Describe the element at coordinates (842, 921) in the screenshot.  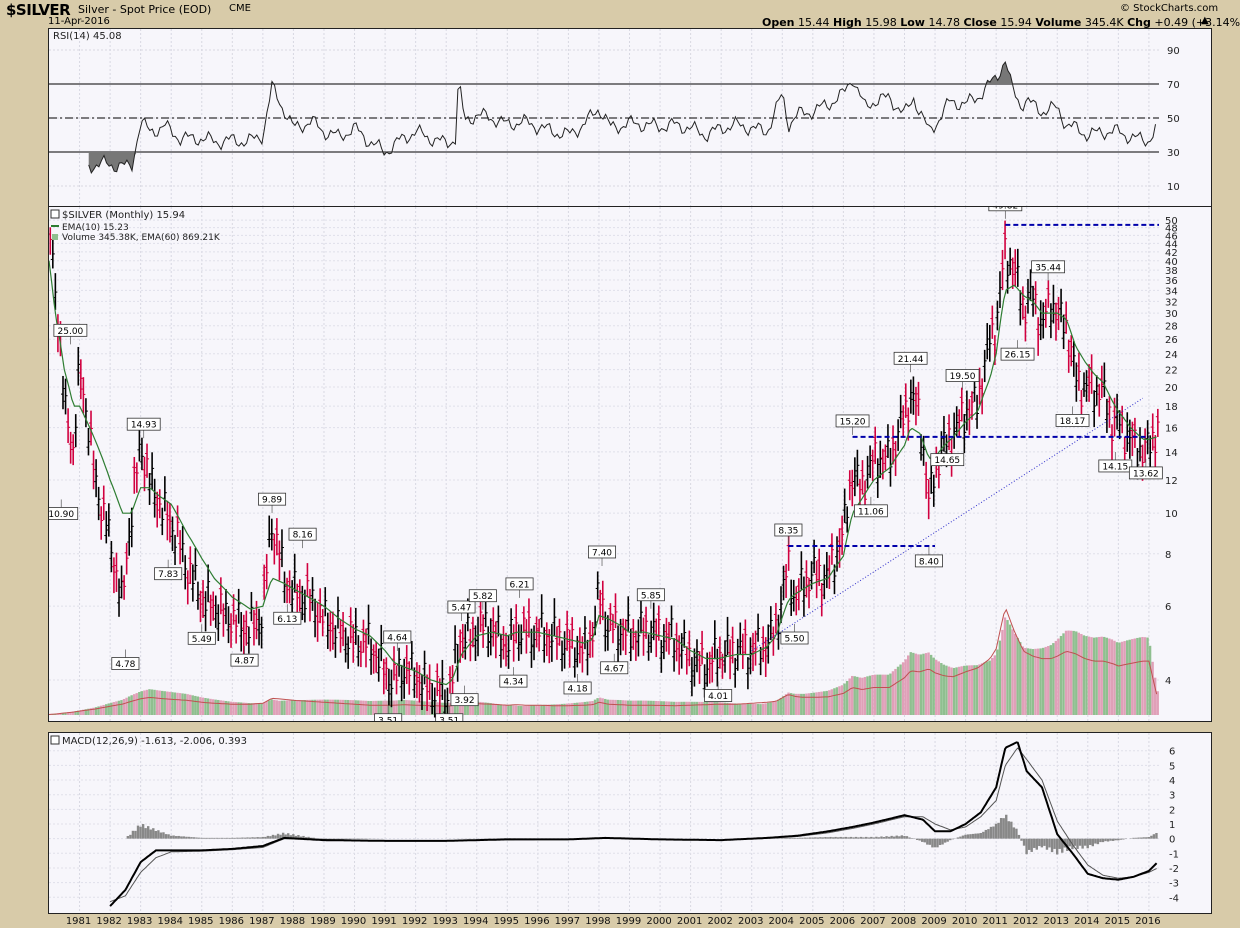
I see `x-tick-label: 2006` at that location.